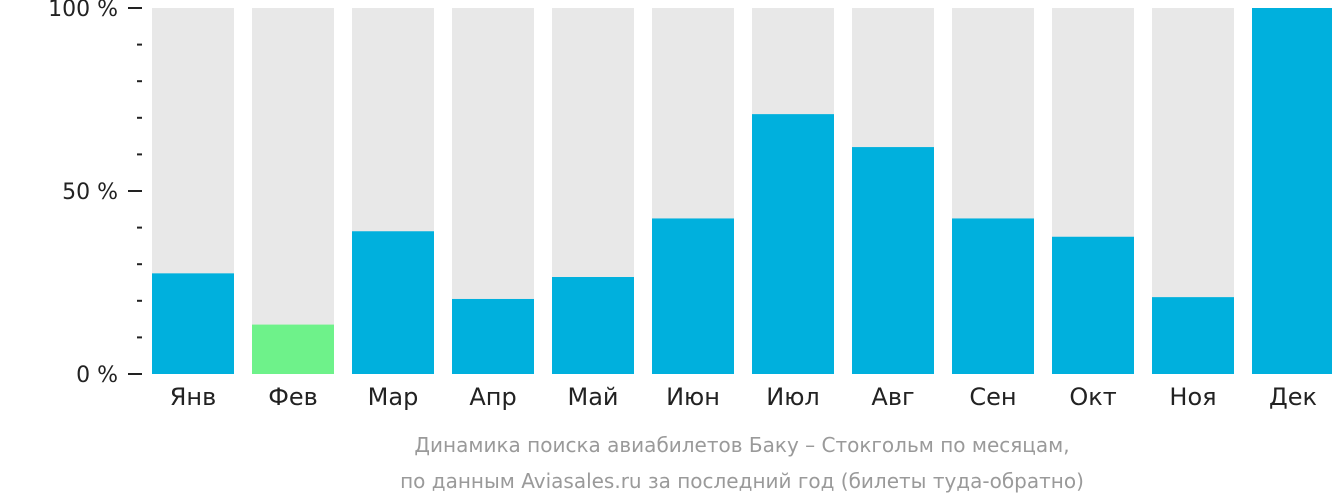 The height and width of the screenshot is (502, 1332). Describe the element at coordinates (492, 397) in the screenshot. I see `x-tick-label: Апр` at that location.